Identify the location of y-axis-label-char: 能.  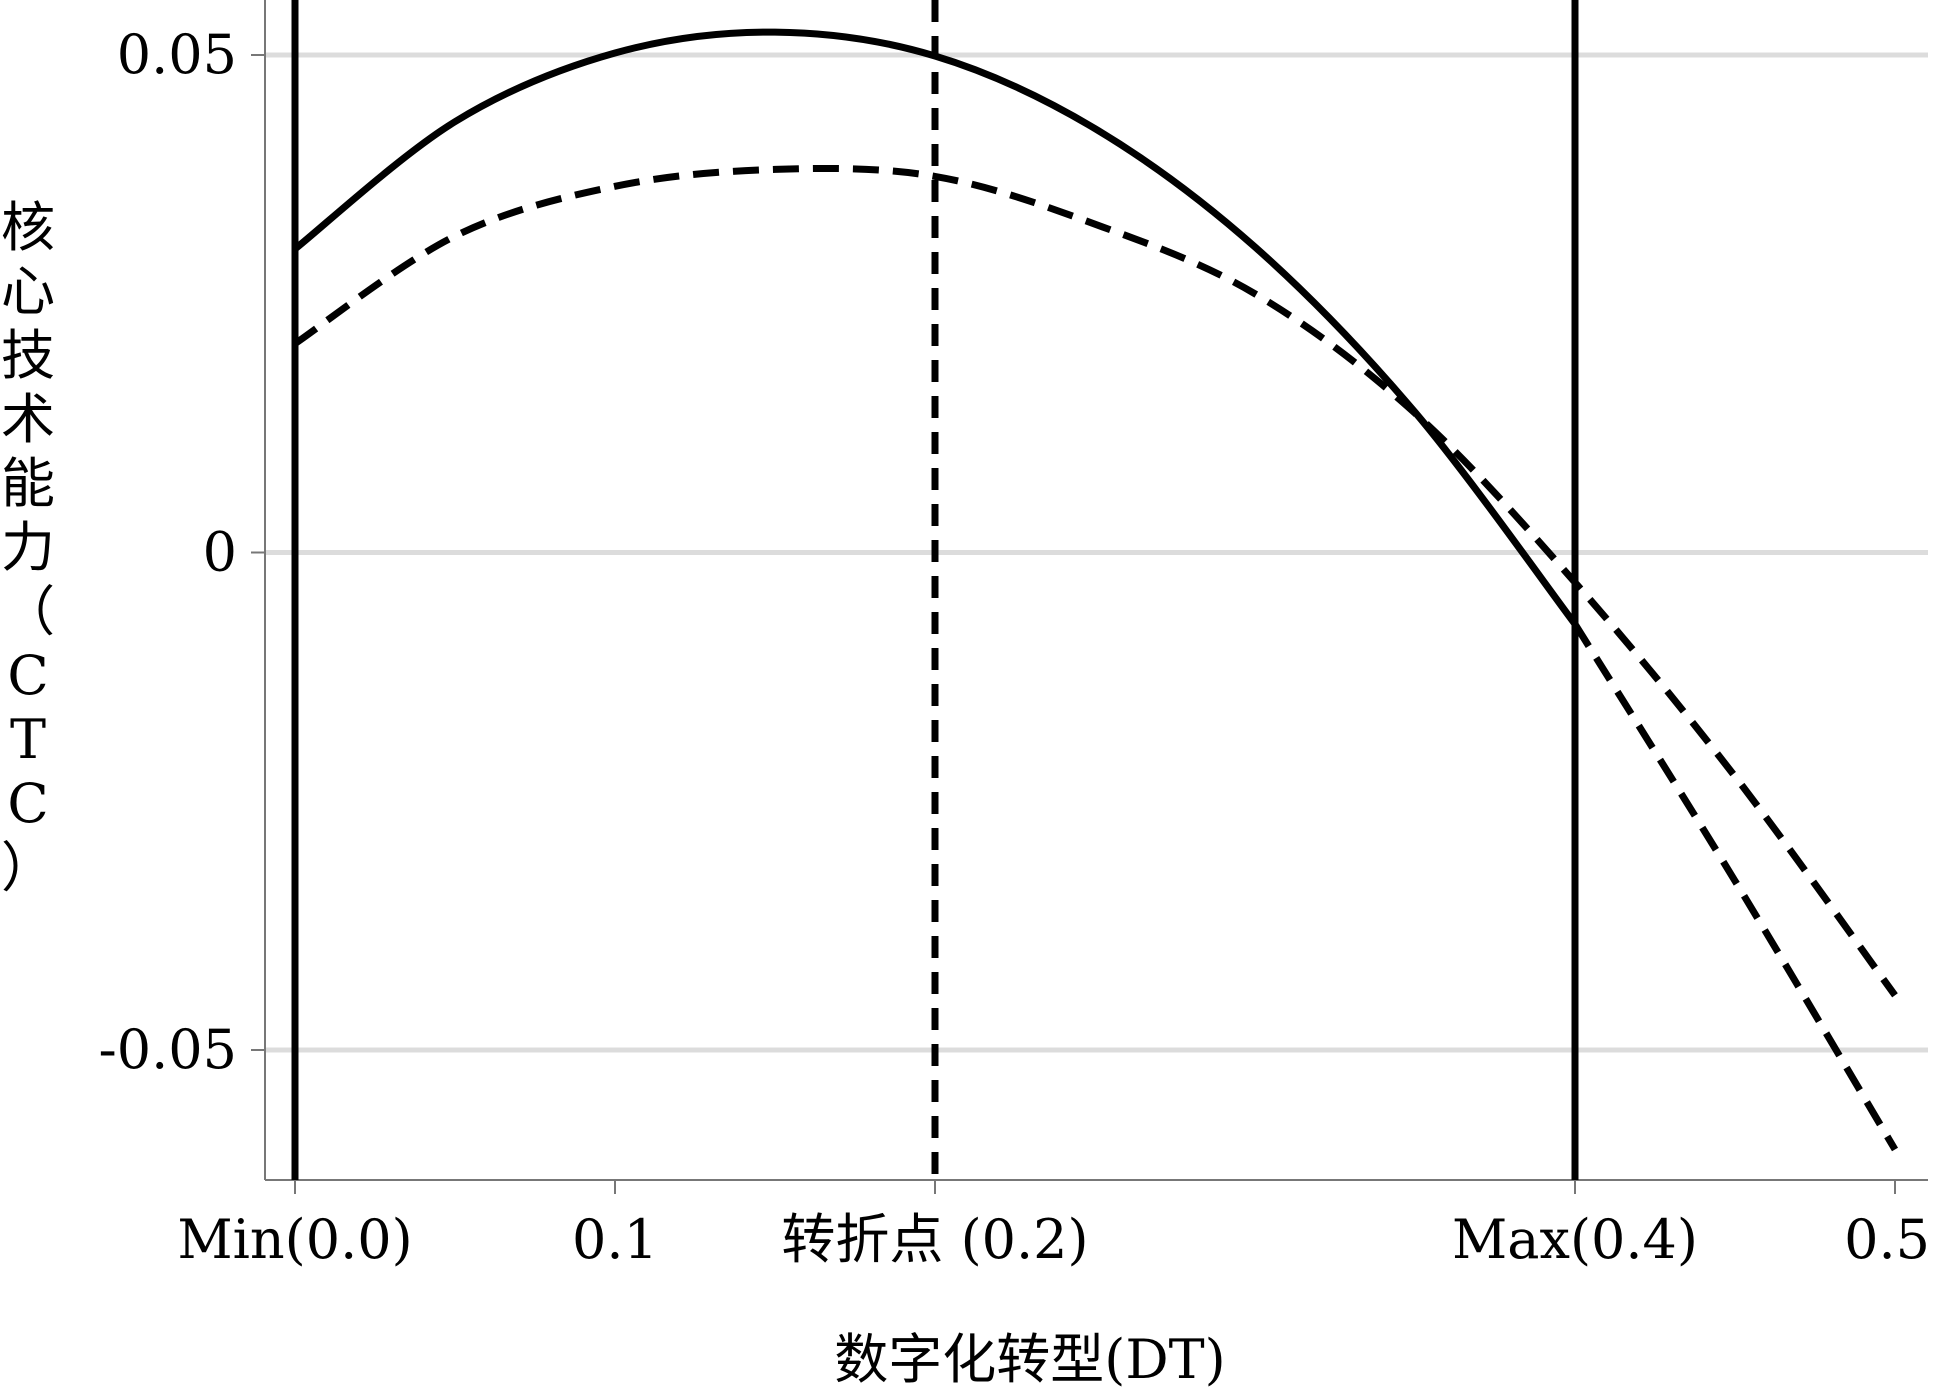
(28, 483).